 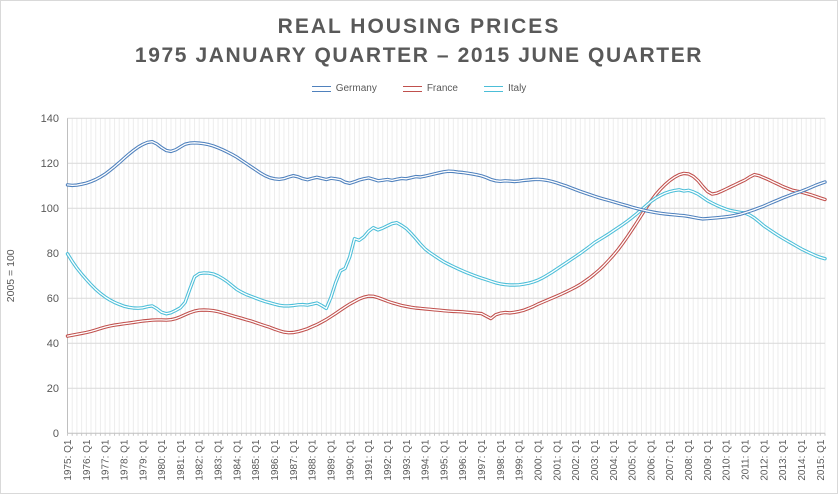 What do you see at coordinates (783, 460) in the screenshot?
I see `x-tick-label: 2013: Q1` at bounding box center [783, 460].